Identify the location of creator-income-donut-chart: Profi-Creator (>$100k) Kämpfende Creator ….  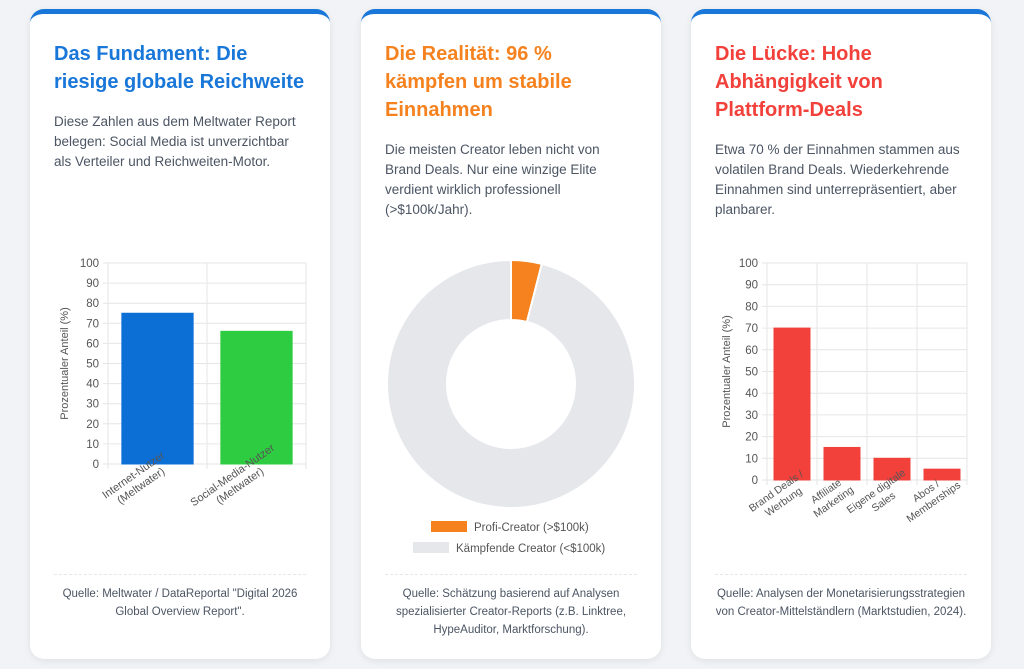
(511, 406).